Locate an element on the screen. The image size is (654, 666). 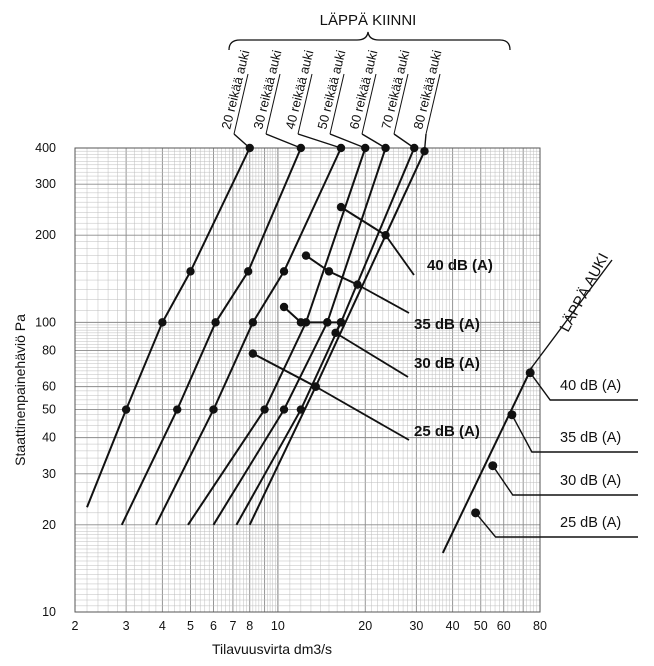
x-tick-label: 5 is located at coordinates (190, 626).